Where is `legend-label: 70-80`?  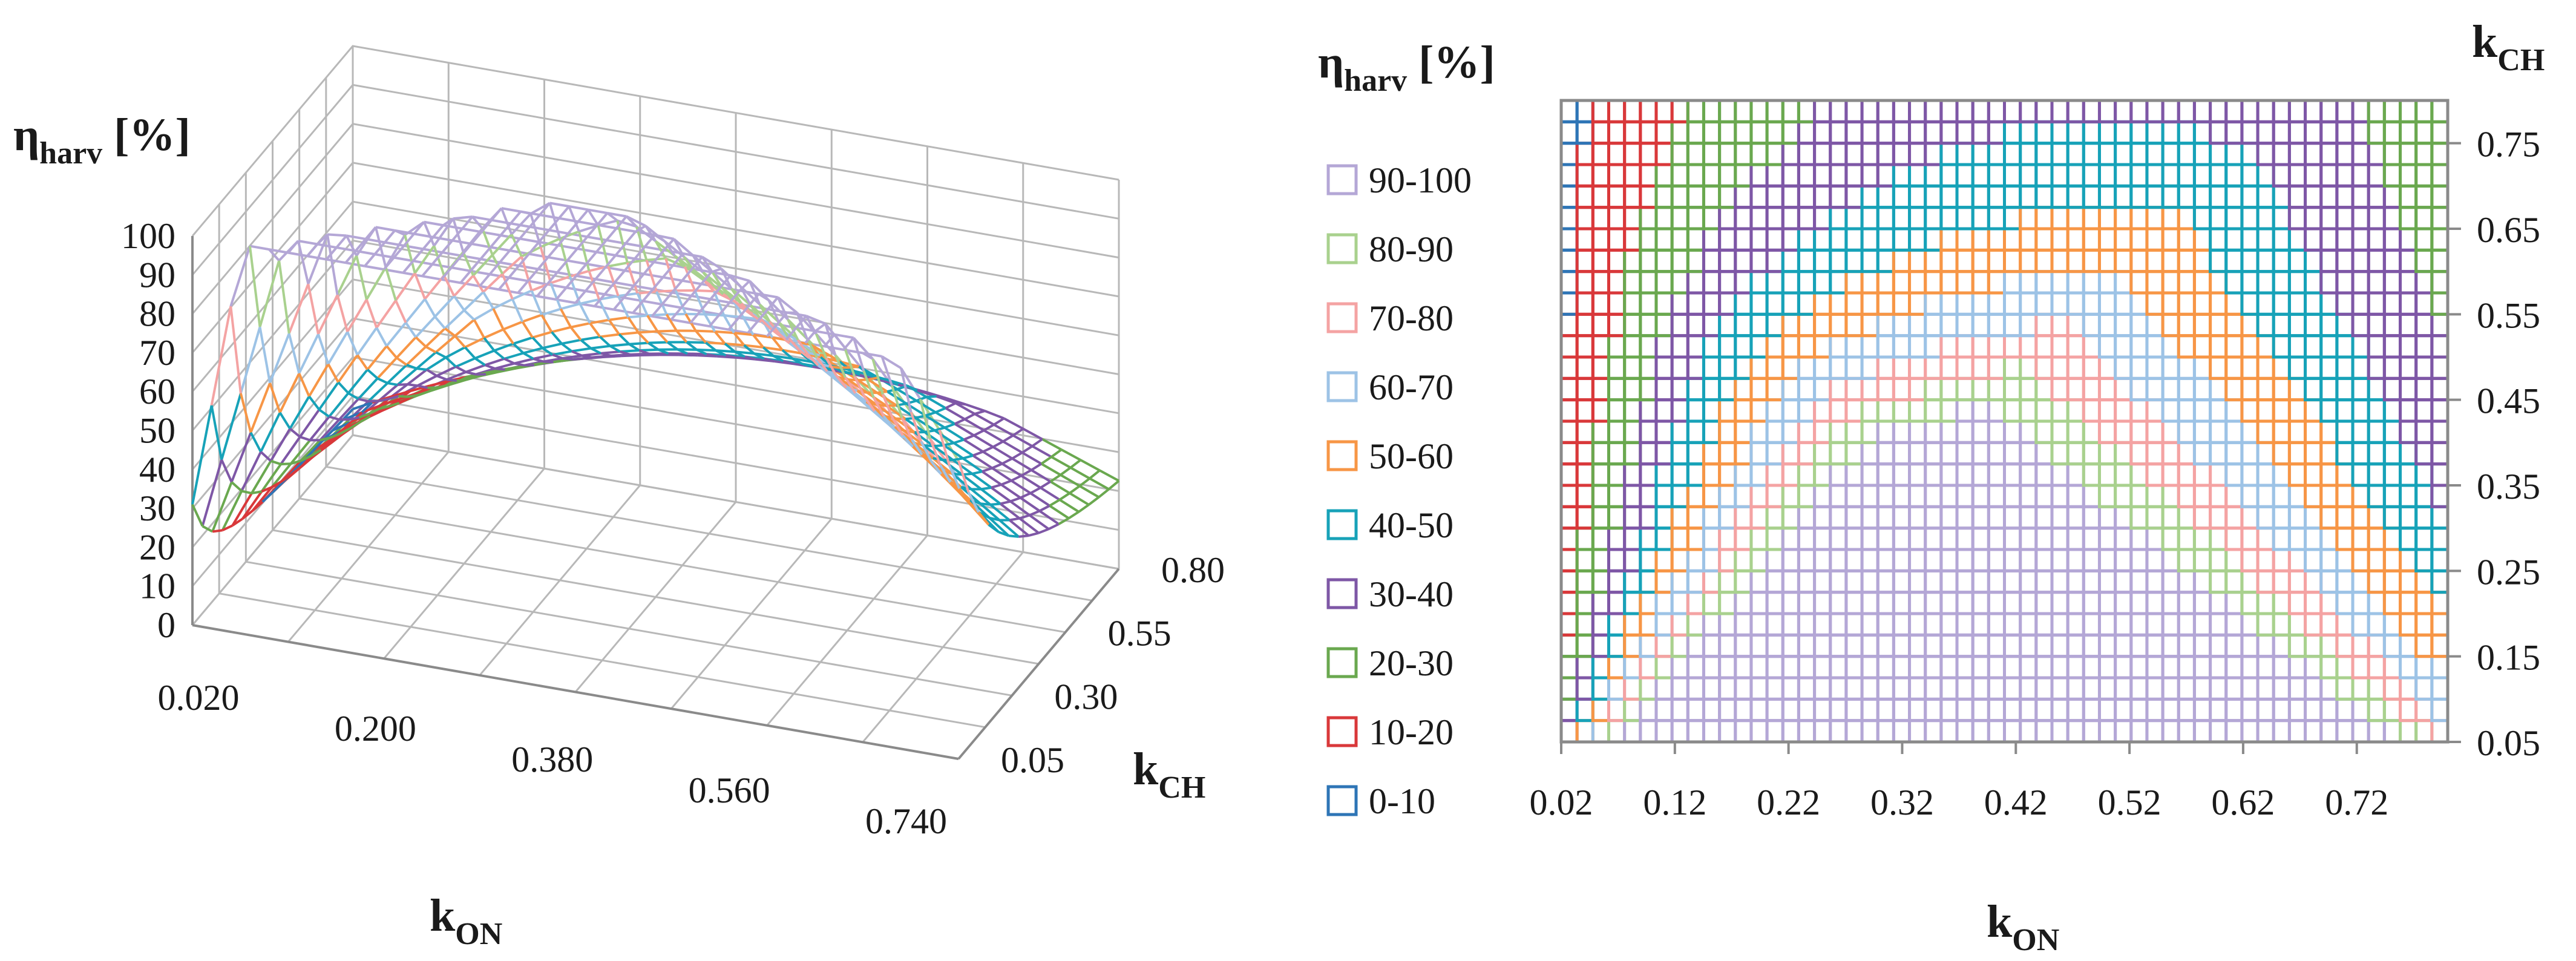
legend-label: 70-80 is located at coordinates (1411, 318).